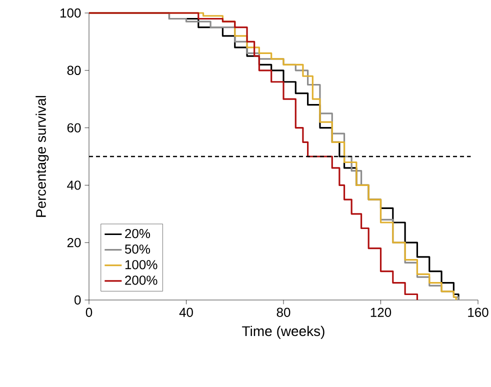 The image size is (491, 387). Describe the element at coordinates (137, 249) in the screenshot. I see `legend-label: 50%` at that location.